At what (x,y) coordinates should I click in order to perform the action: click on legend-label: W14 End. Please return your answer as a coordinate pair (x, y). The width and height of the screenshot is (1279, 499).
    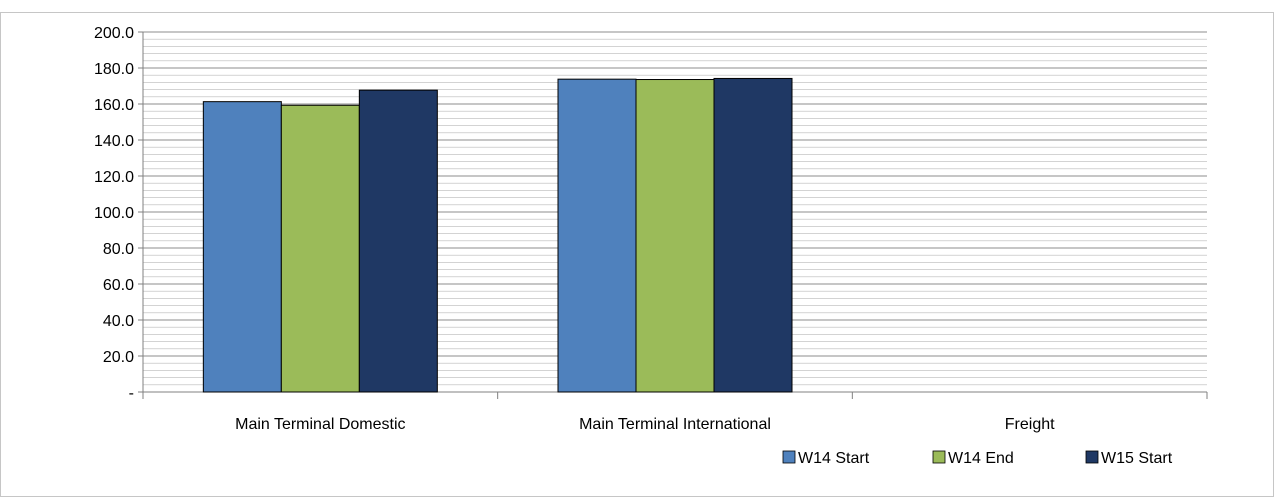
    Looking at the image, I should click on (981, 458).